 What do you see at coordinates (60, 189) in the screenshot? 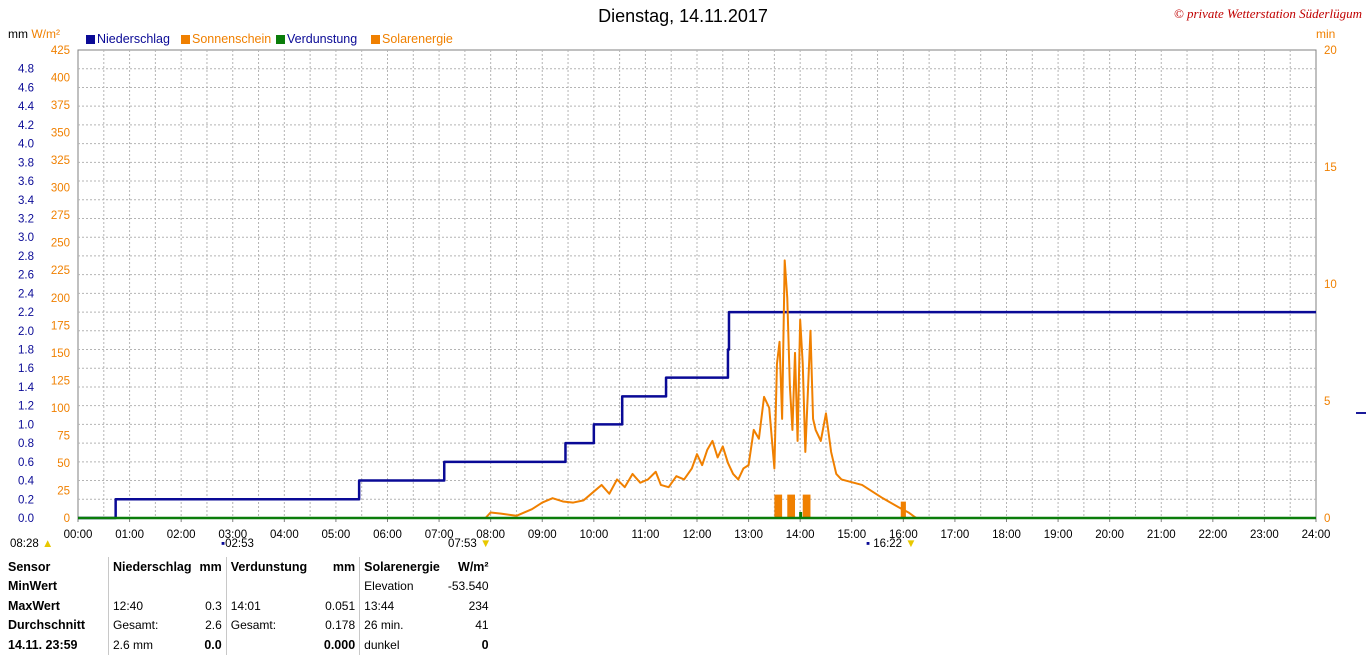
I see `y-tick-wm2: 300` at bounding box center [60, 189].